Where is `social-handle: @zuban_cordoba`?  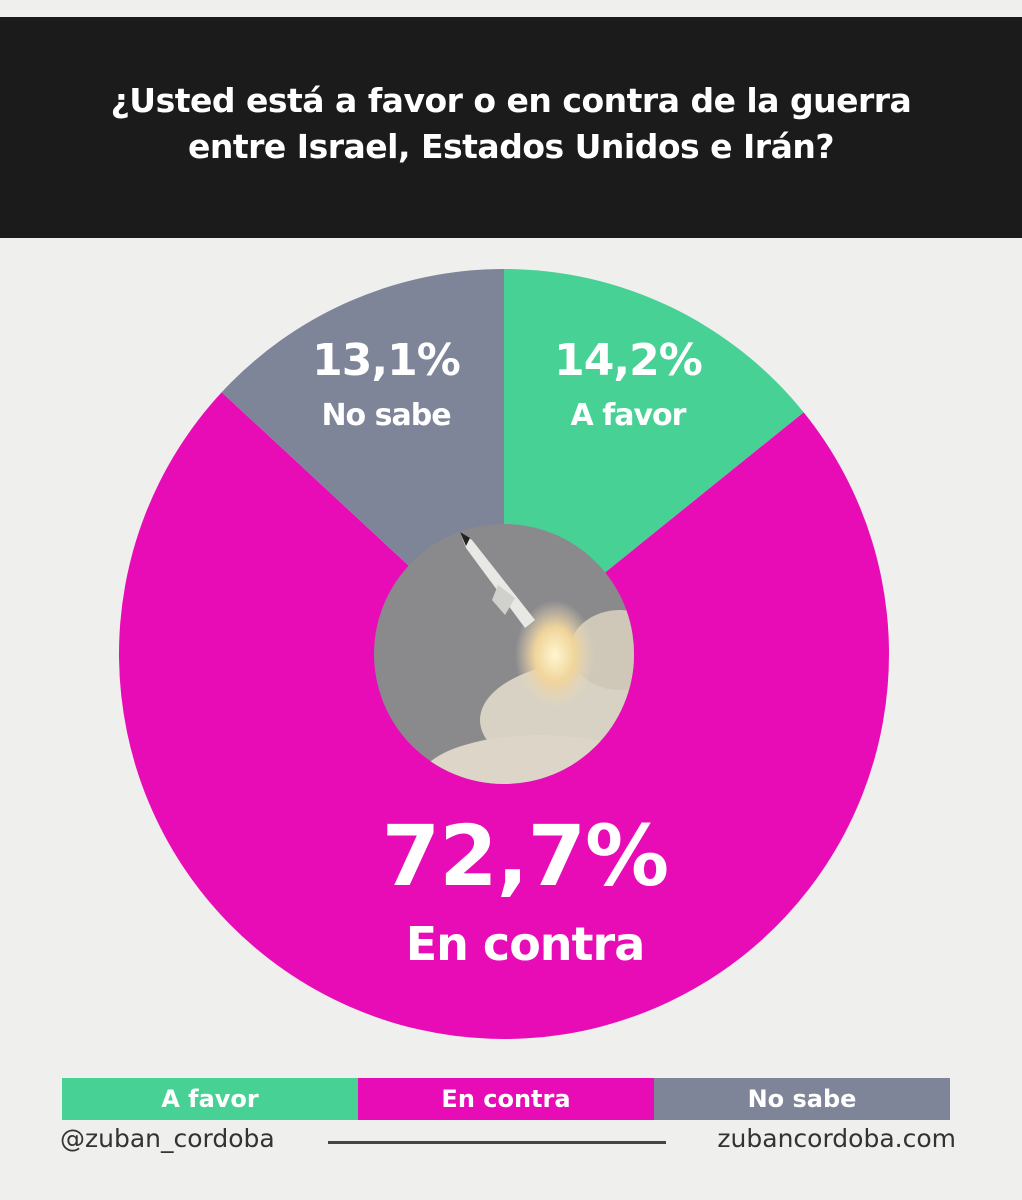 social-handle: @zuban_cordoba is located at coordinates (167, 1138).